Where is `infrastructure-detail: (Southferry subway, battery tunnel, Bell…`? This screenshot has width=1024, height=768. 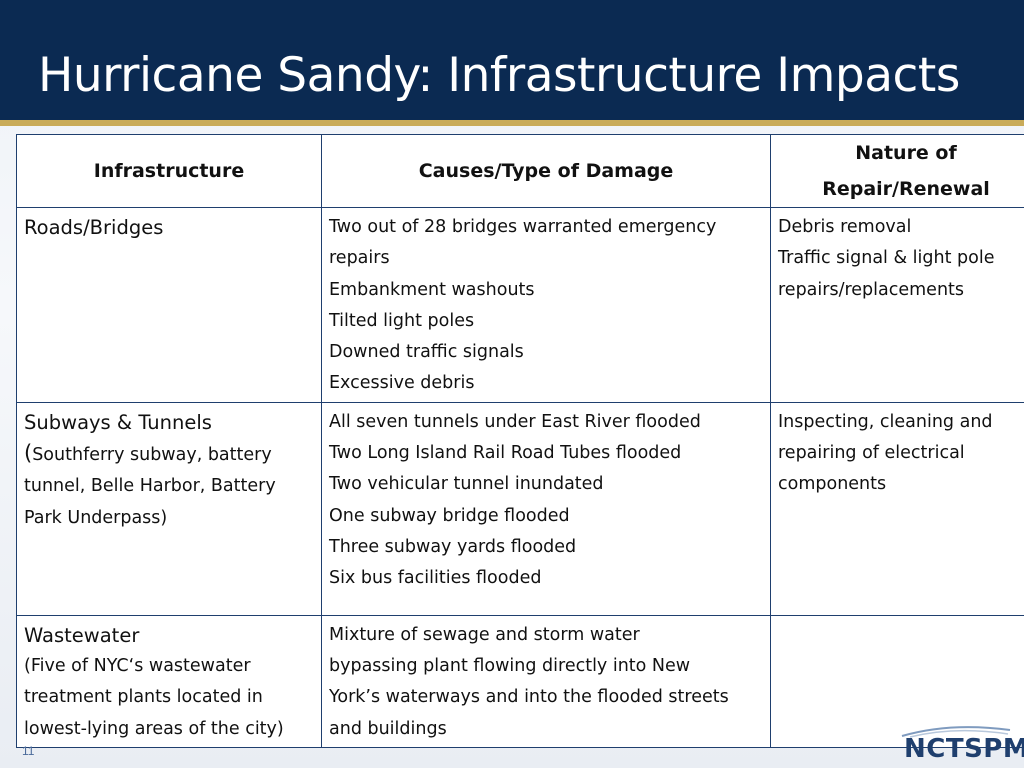
infrastructure-detail: (Southferry subway, battery tunnel, Bell… is located at coordinates (169, 486).